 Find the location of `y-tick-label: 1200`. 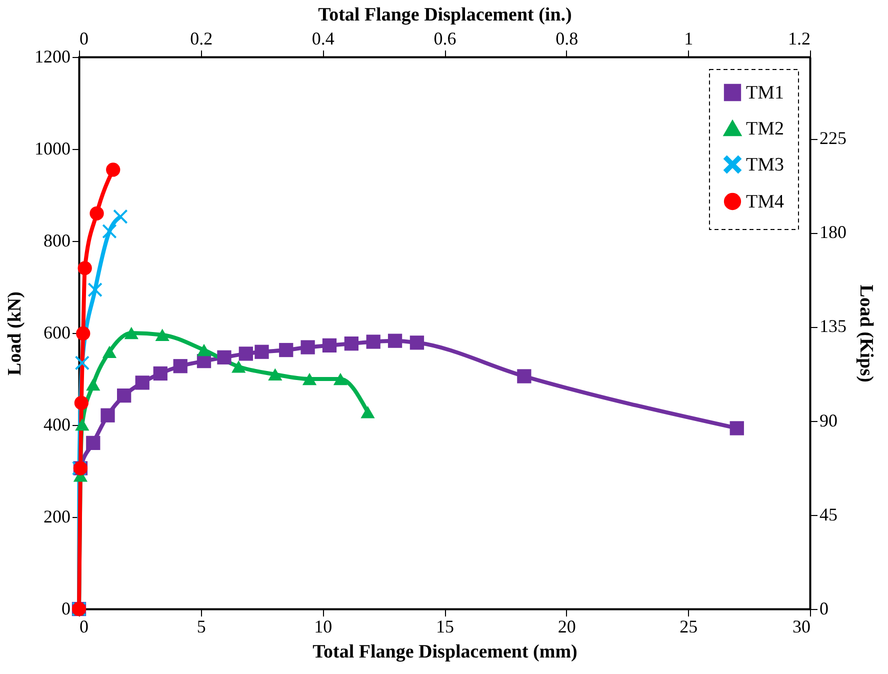

y-tick-label: 1200 is located at coordinates (52, 56).